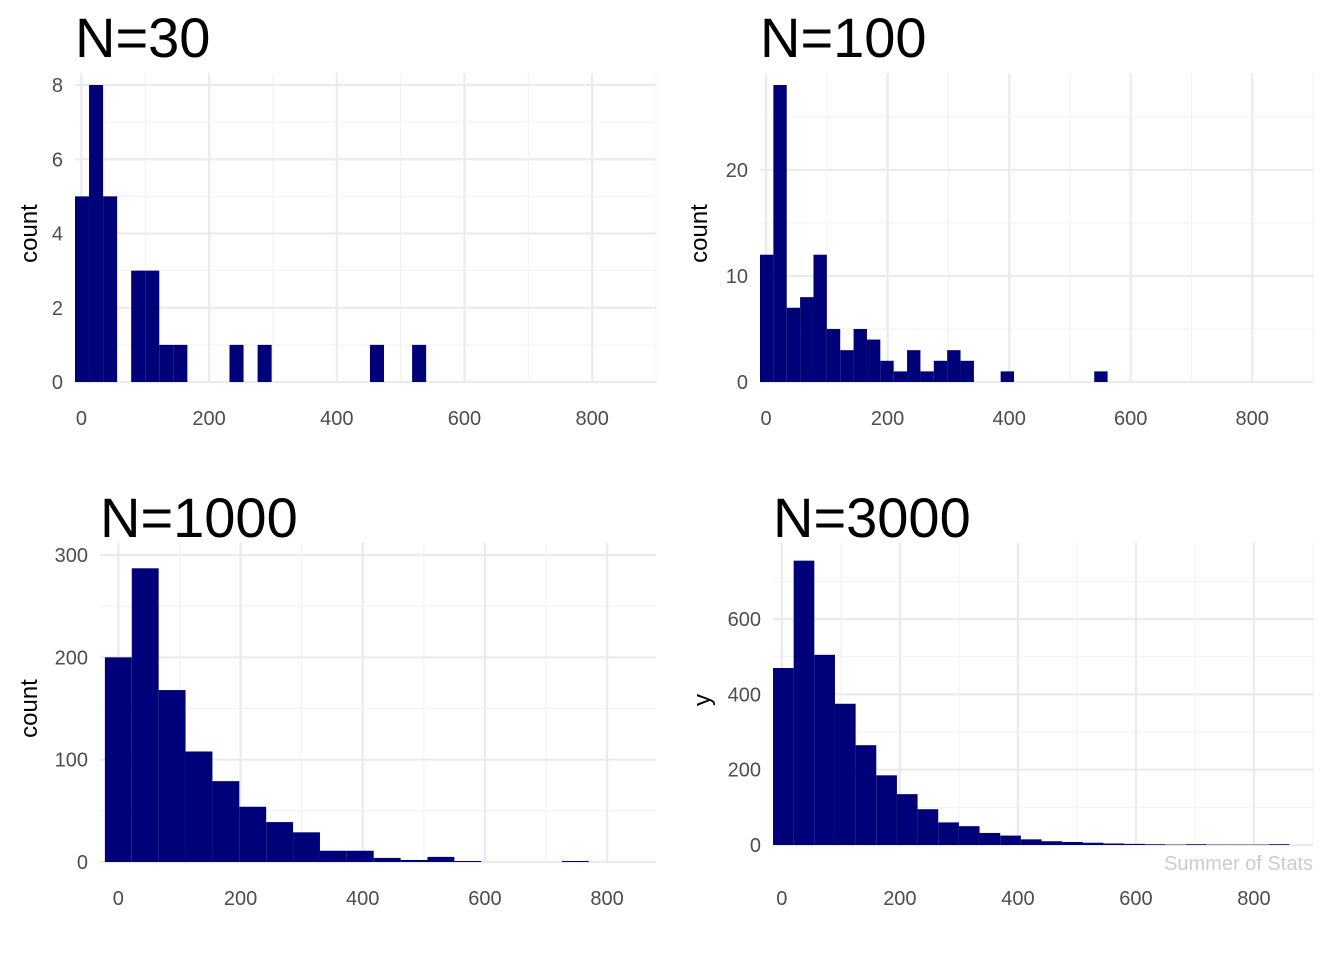 The height and width of the screenshot is (960, 1344). I want to click on y-tick-label: 4, so click(57, 235).